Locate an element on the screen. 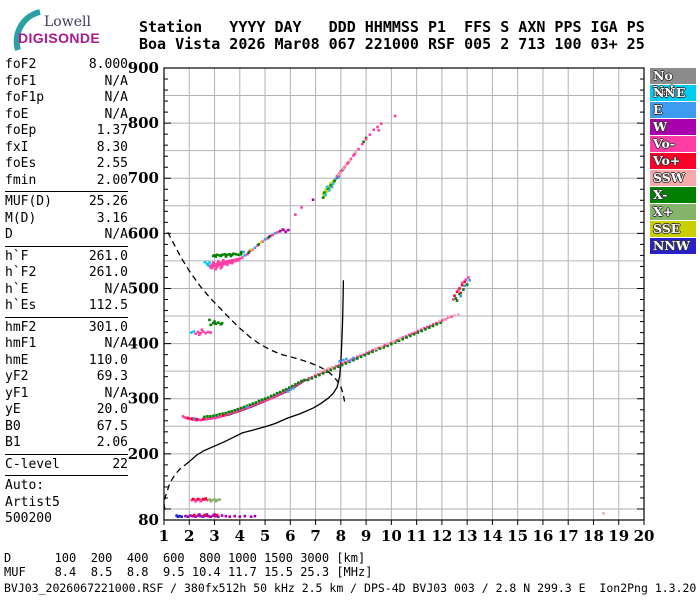 This screenshot has height=600, width=700. svg-text: 400 is located at coordinates (143, 344).